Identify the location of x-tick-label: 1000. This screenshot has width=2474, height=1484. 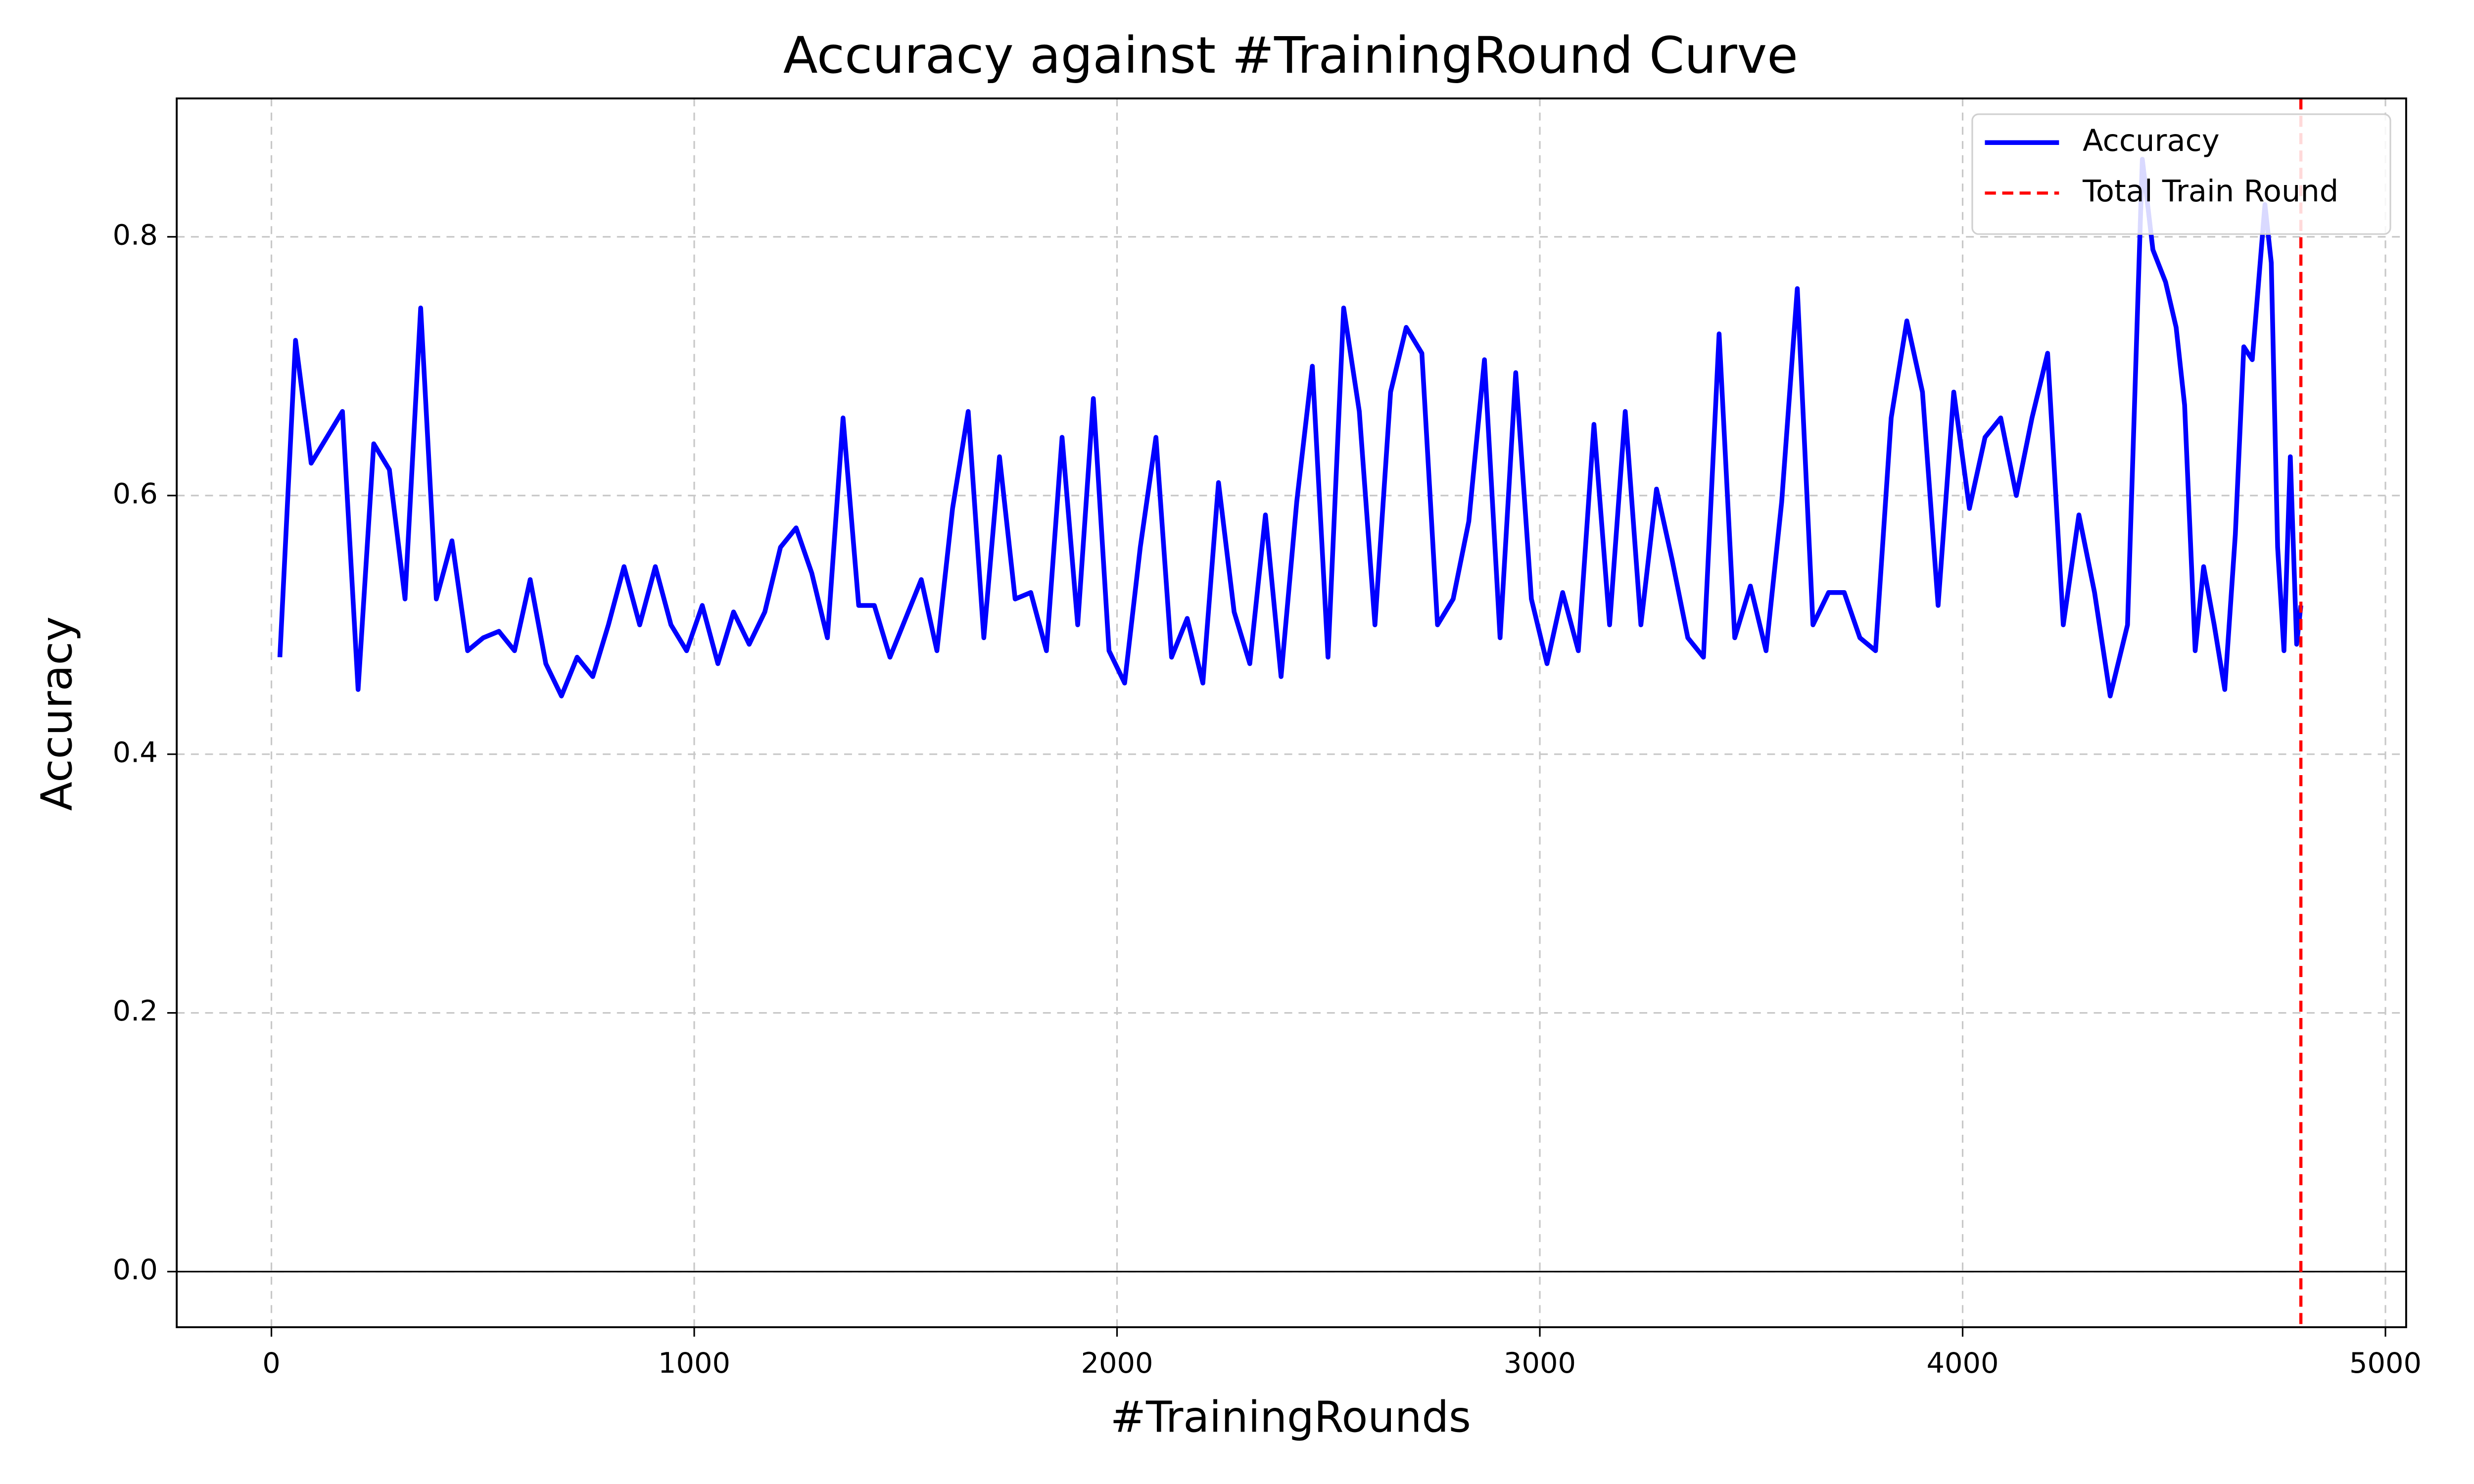
(694, 1363).